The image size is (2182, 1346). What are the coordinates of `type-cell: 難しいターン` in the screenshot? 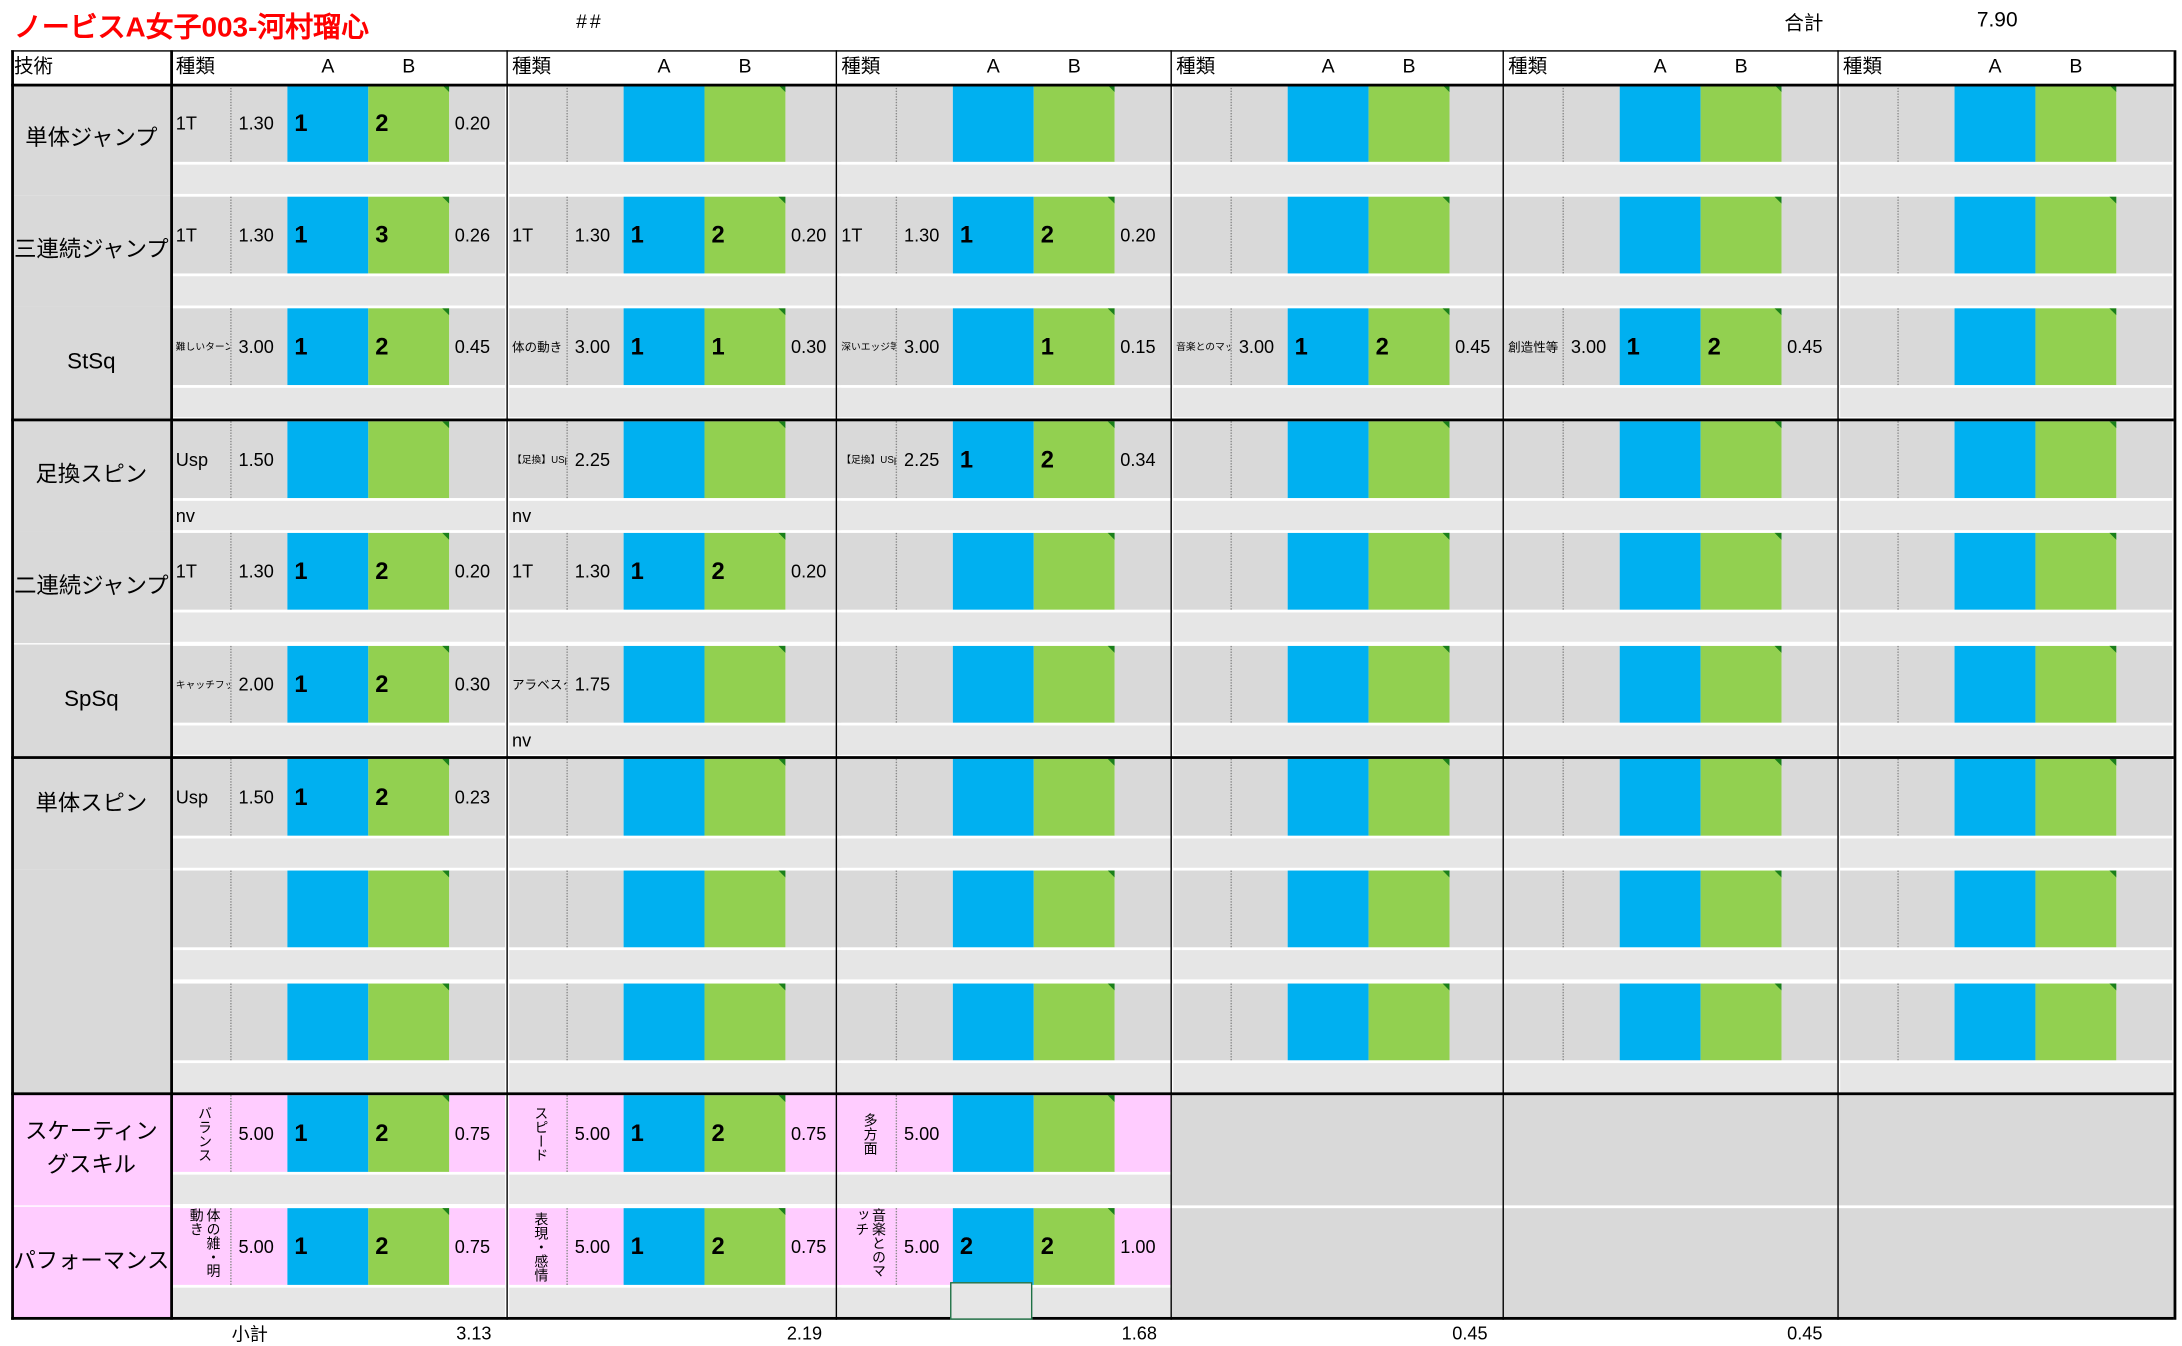 It's located at (201, 347).